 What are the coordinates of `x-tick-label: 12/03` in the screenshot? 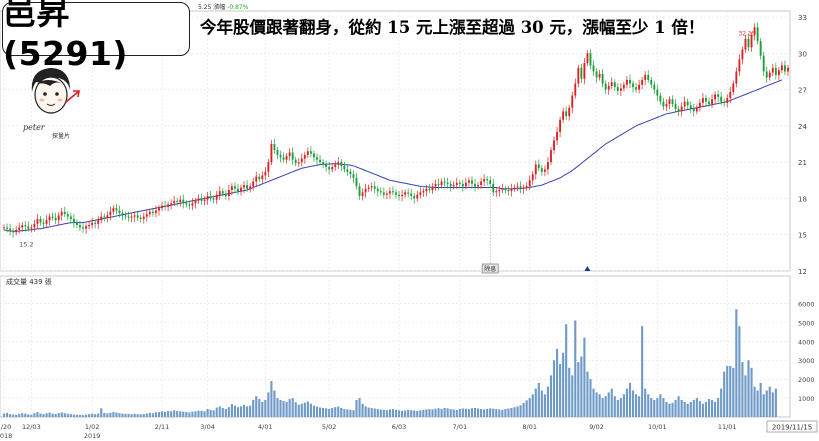 It's located at (31, 427).